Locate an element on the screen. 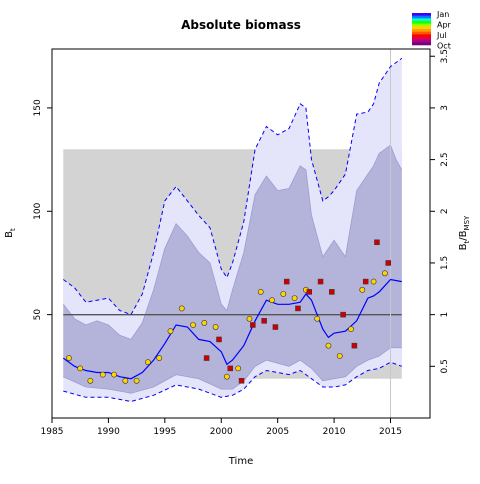  lower-dashed-line is located at coordinates (232, 382).